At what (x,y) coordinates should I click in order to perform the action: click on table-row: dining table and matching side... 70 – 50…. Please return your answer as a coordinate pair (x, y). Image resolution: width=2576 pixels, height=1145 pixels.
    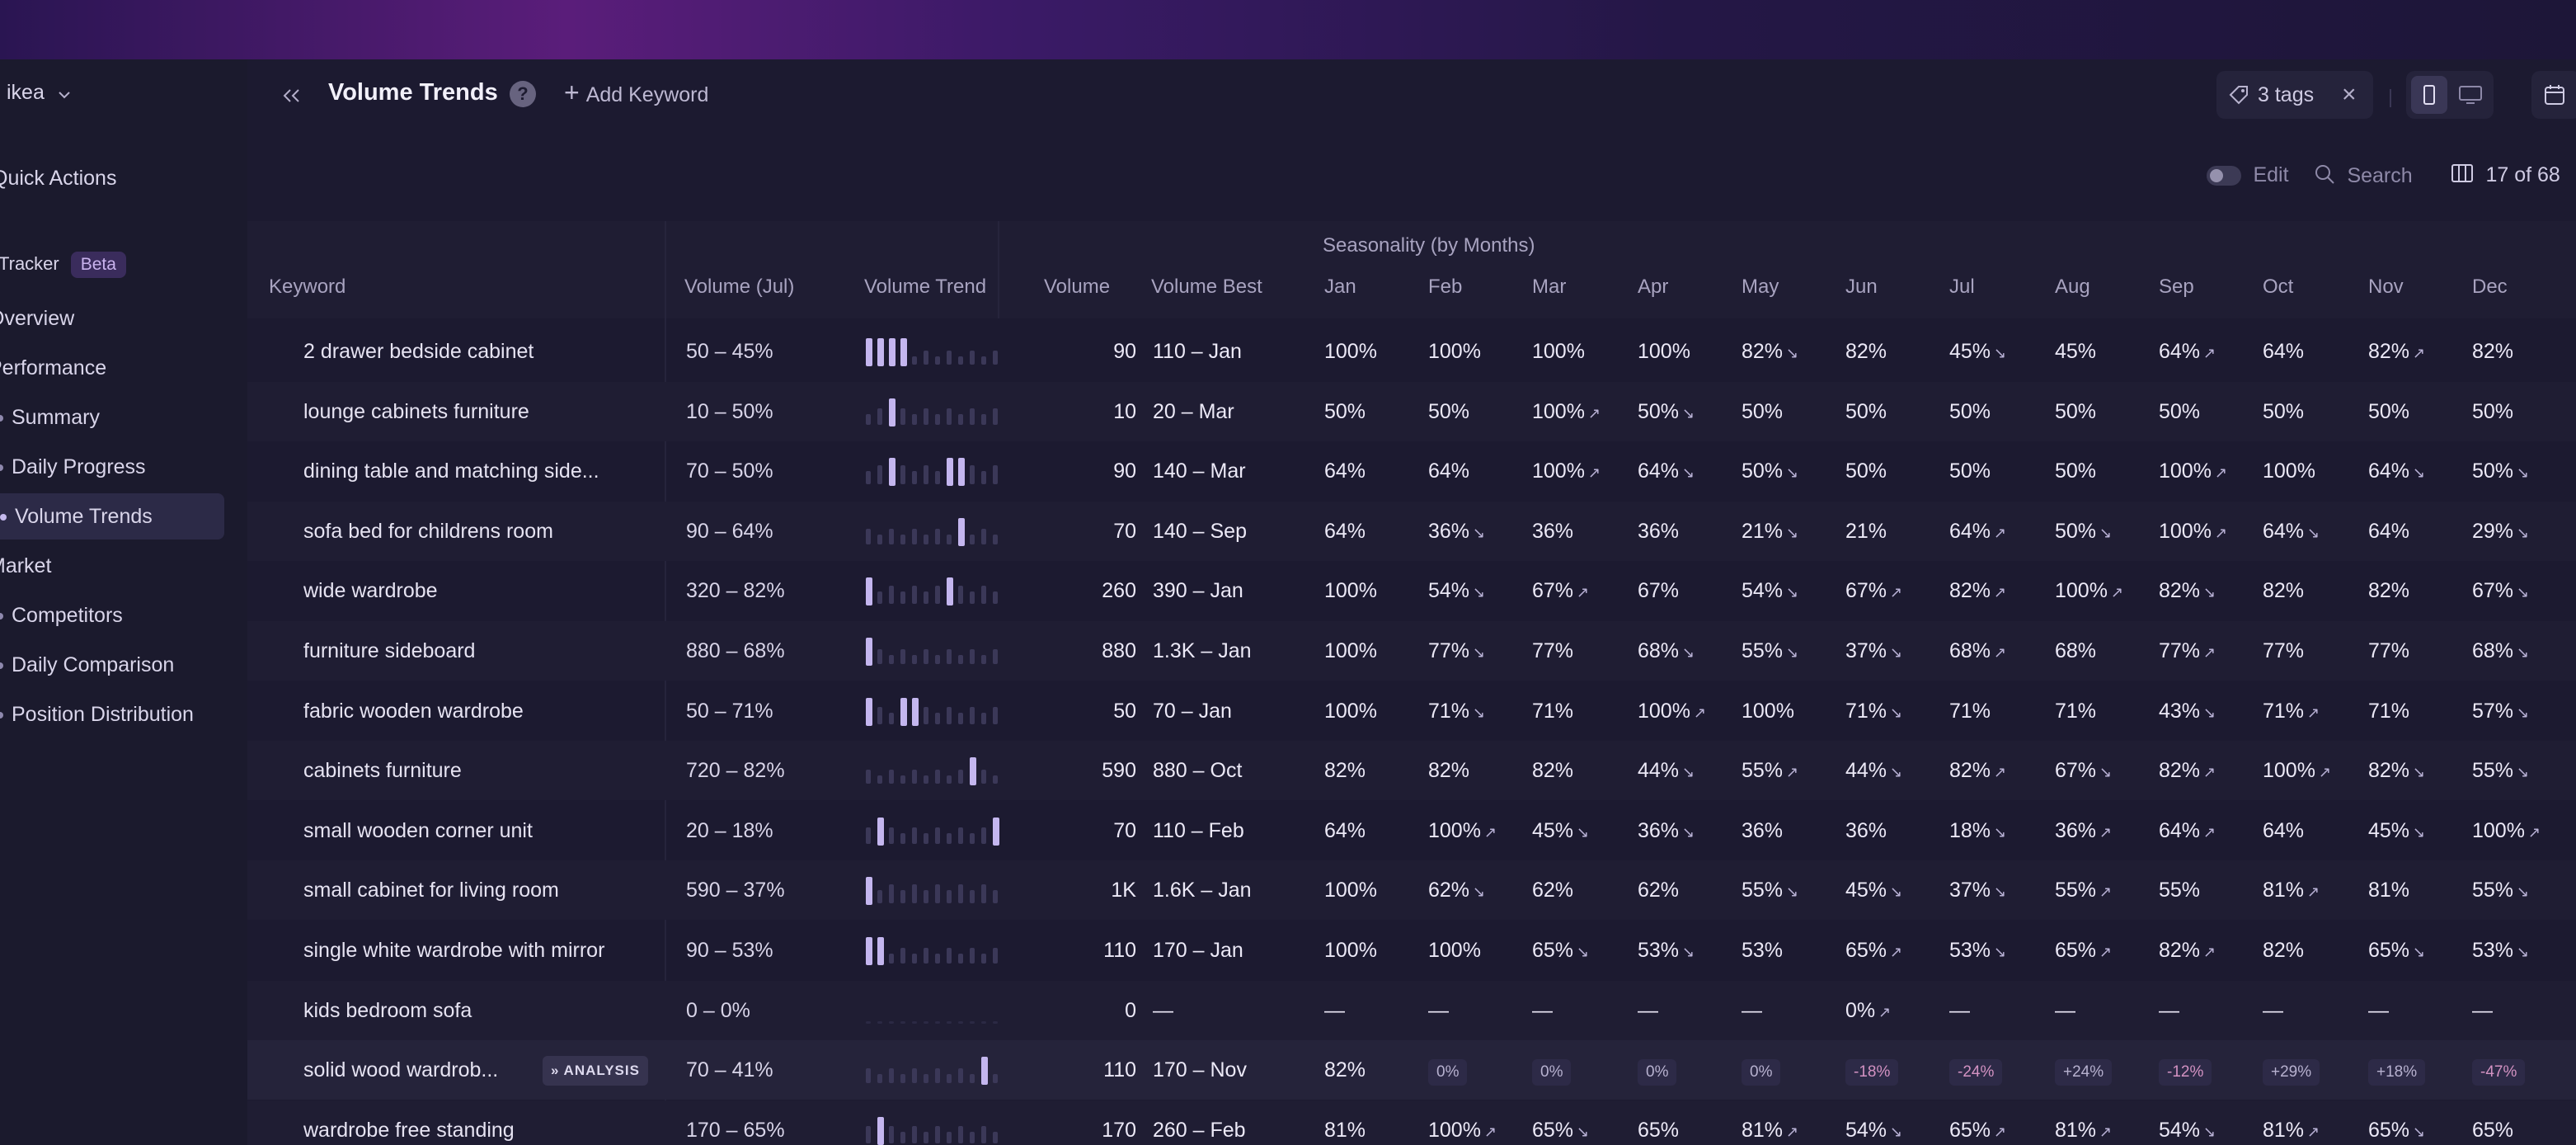
    Looking at the image, I should click on (1411, 471).